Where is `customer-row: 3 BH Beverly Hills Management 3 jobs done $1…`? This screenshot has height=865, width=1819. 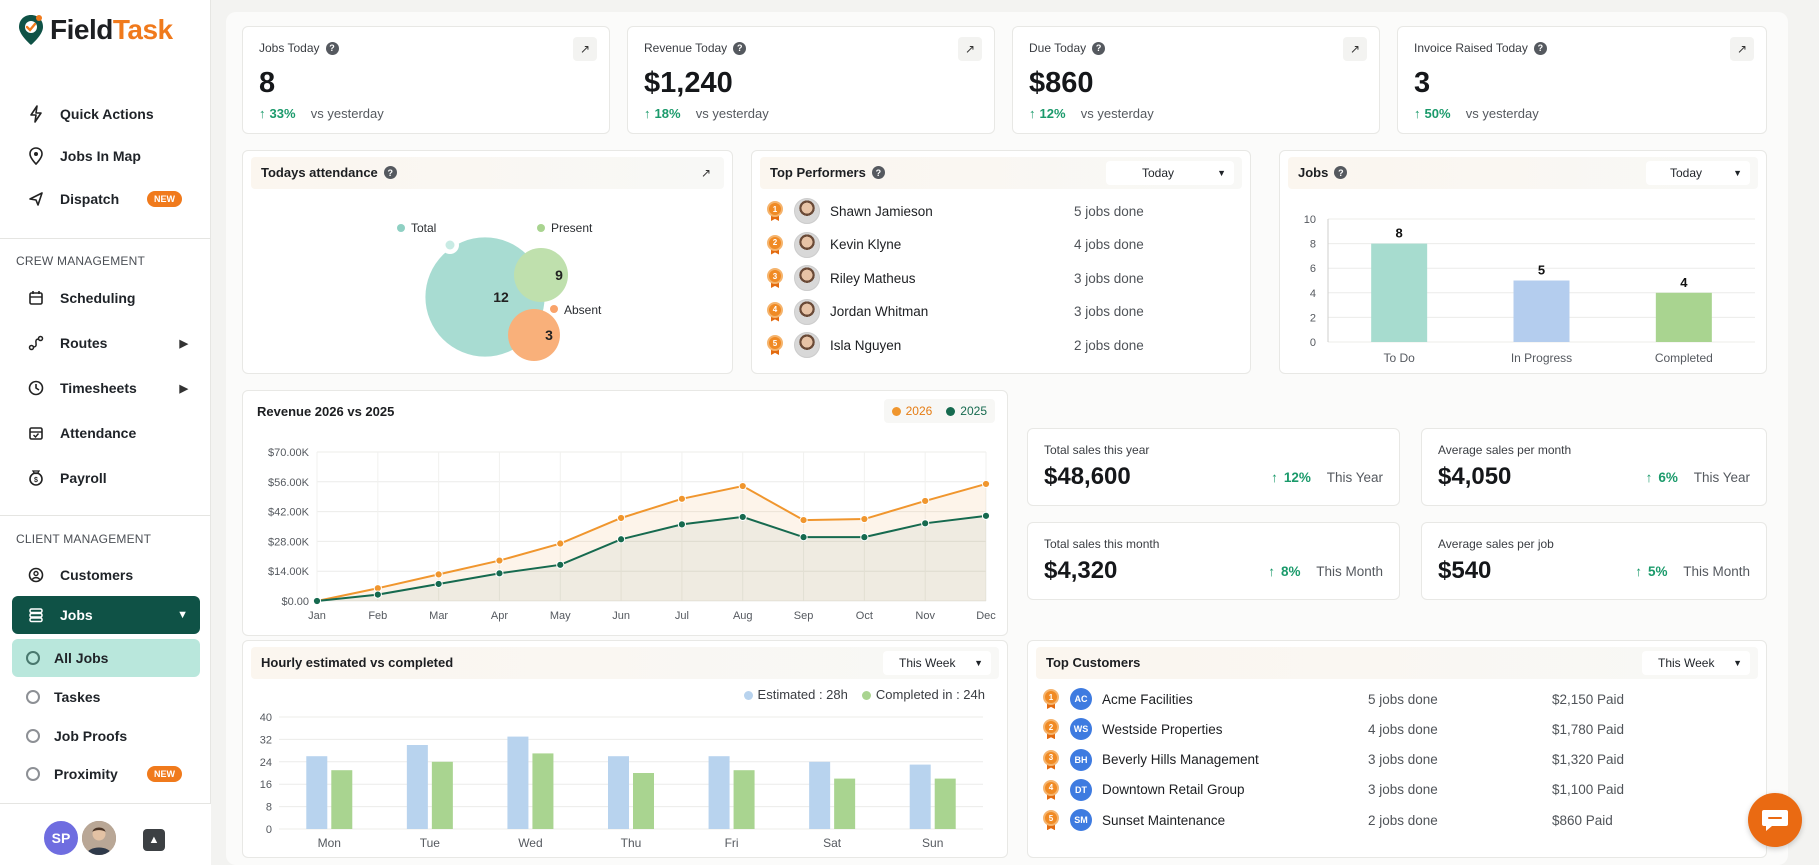 customer-row: 3 BH Beverly Hills Management 3 jobs done $1… is located at coordinates (1397, 760).